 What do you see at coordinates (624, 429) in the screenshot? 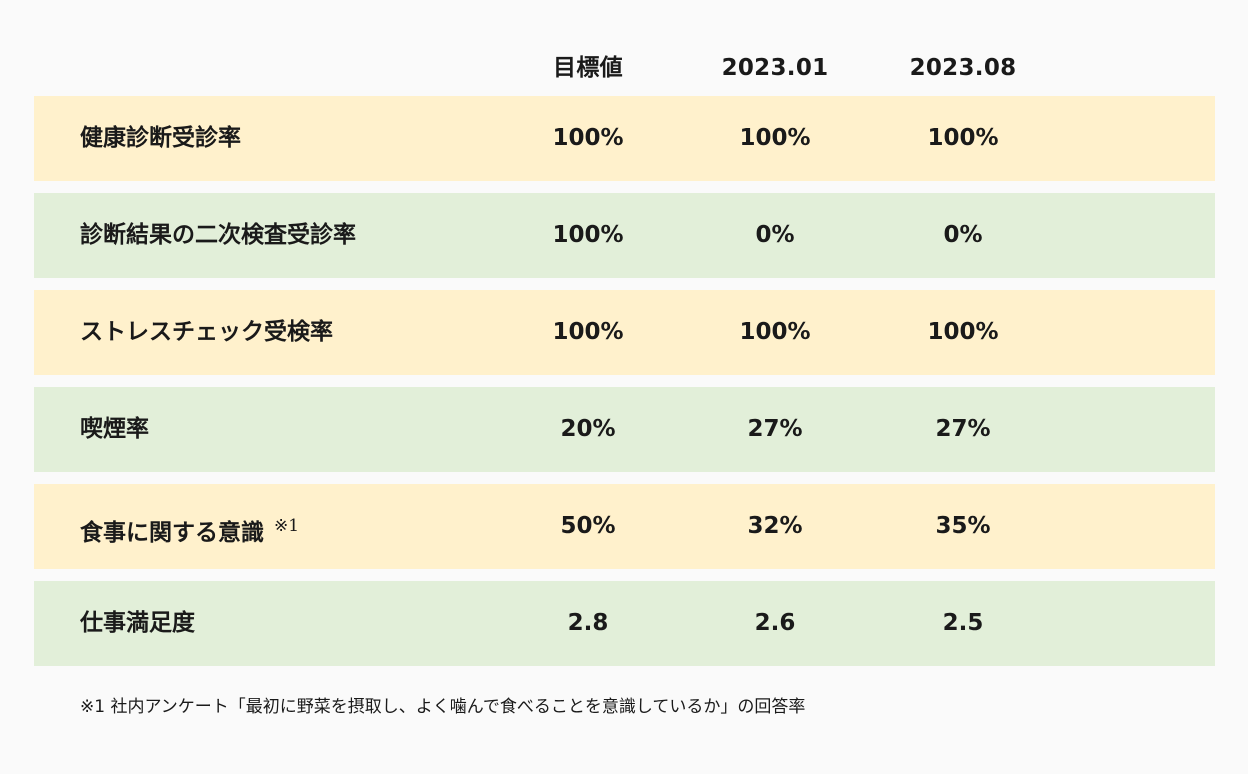
I see `table-row-smoking-rate: 喫煙率 20% 27% 27%` at bounding box center [624, 429].